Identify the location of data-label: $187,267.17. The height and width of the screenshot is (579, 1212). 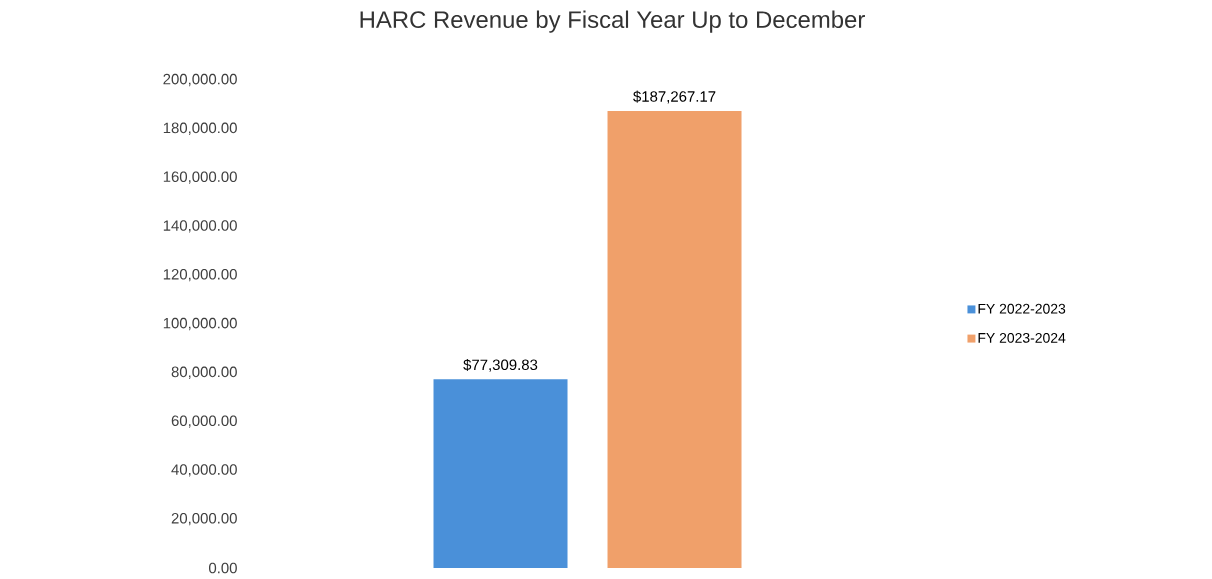
(674, 97).